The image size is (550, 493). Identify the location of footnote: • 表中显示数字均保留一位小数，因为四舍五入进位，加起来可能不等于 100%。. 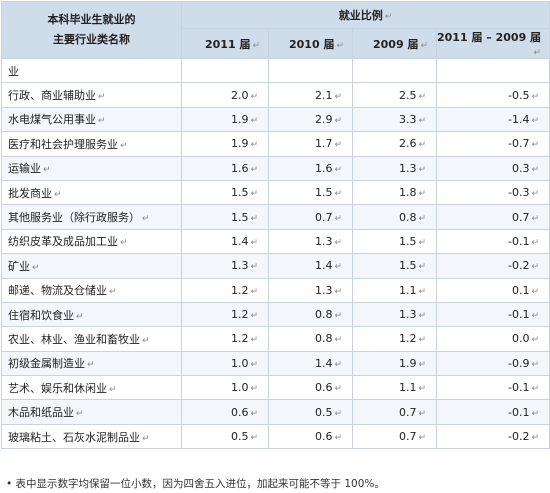
(195, 484).